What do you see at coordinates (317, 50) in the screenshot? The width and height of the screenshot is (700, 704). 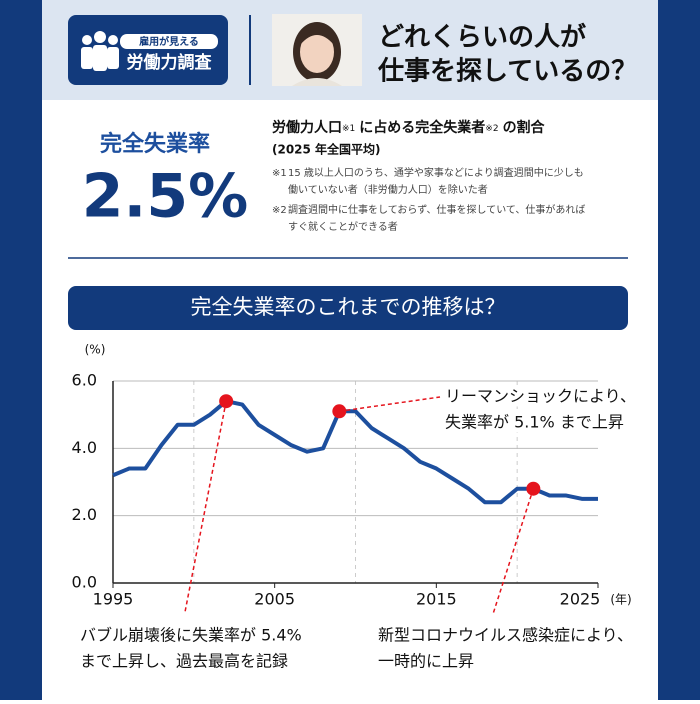 I see `photo` at bounding box center [317, 50].